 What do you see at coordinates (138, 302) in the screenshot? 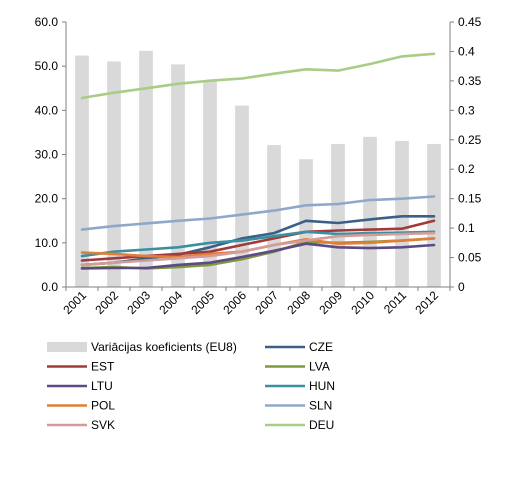
I see `x-tick-label: 2003` at bounding box center [138, 302].